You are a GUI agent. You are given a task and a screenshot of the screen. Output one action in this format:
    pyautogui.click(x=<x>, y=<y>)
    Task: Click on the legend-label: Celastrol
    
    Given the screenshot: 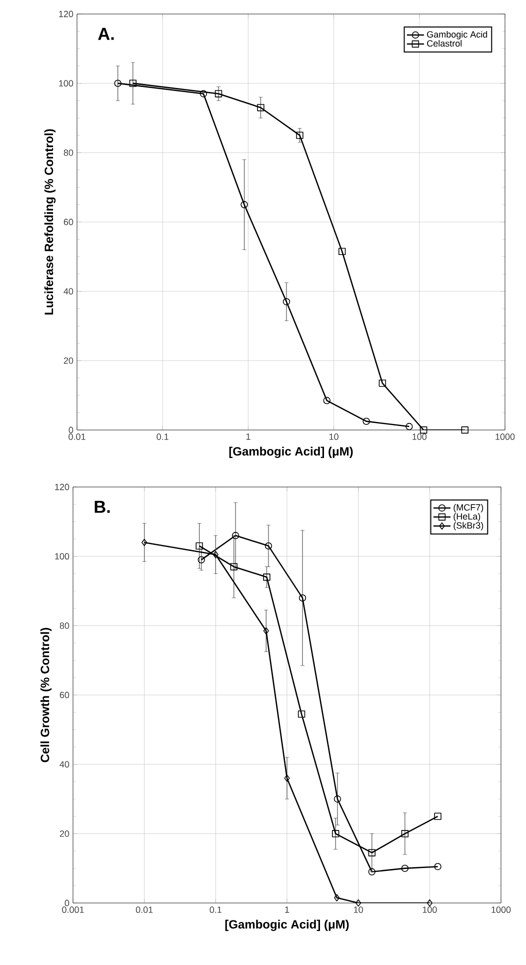 What is the action you would take?
    pyautogui.click(x=444, y=43)
    